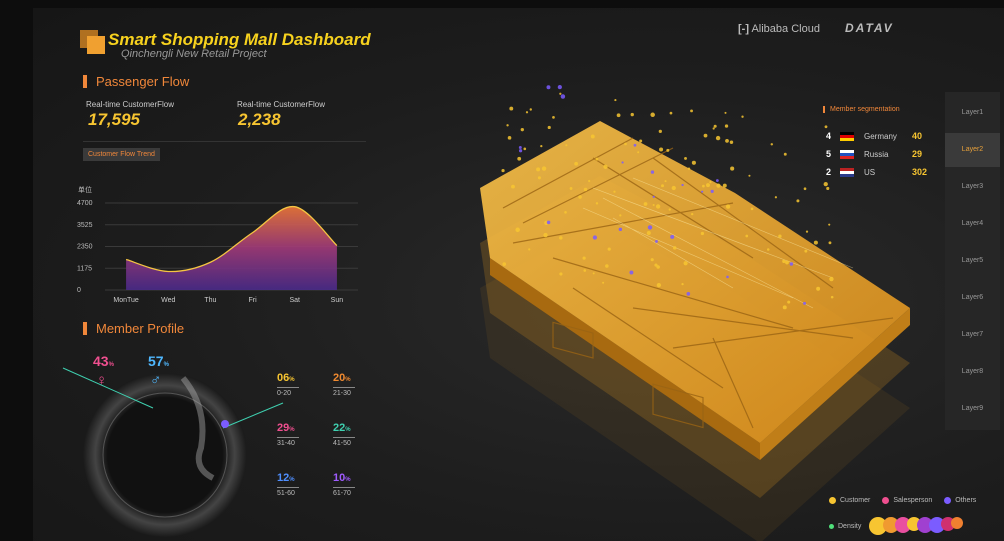  I want to click on legend-label: Others, so click(966, 500).